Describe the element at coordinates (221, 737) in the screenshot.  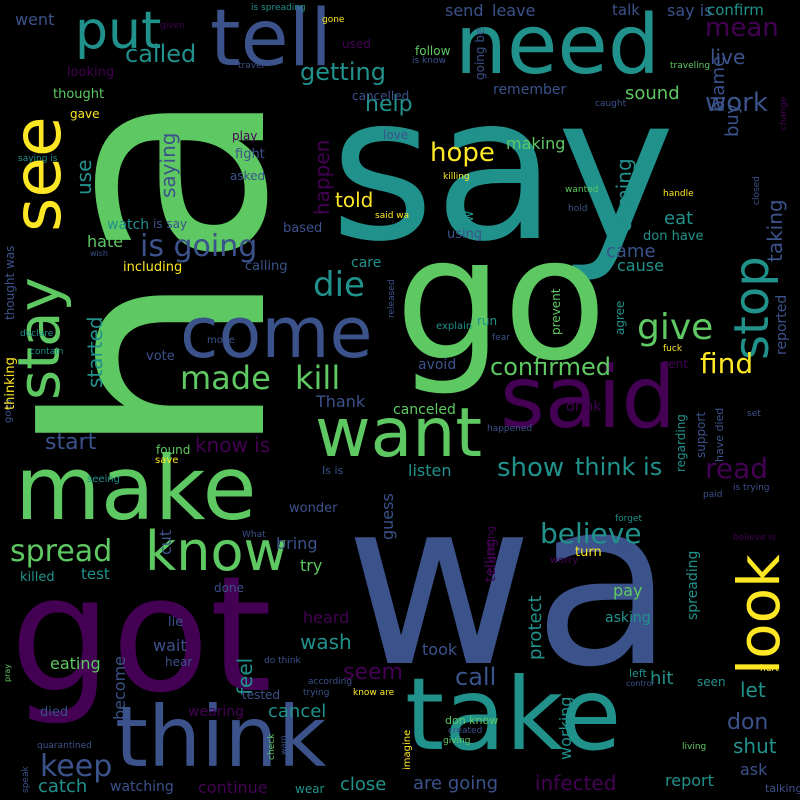
I see `cloud-word: think` at that location.